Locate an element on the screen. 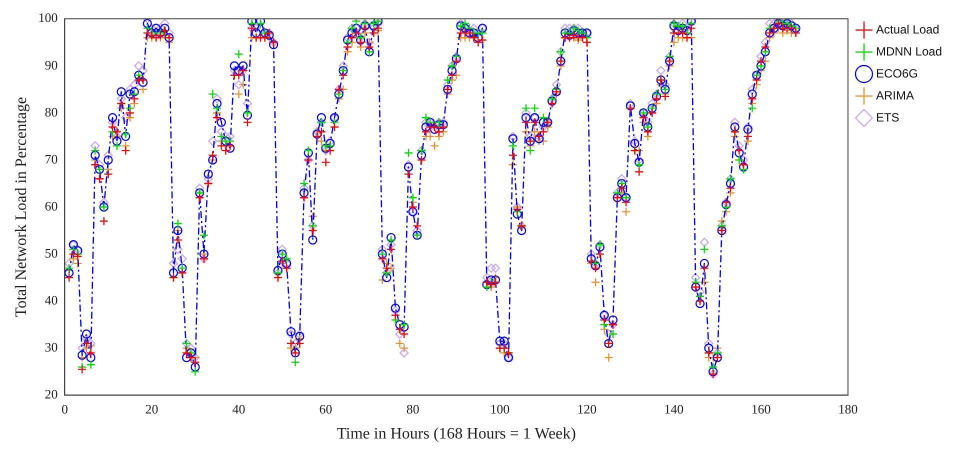 This screenshot has width=970, height=459. x-tick-label: 180 is located at coordinates (848, 408).